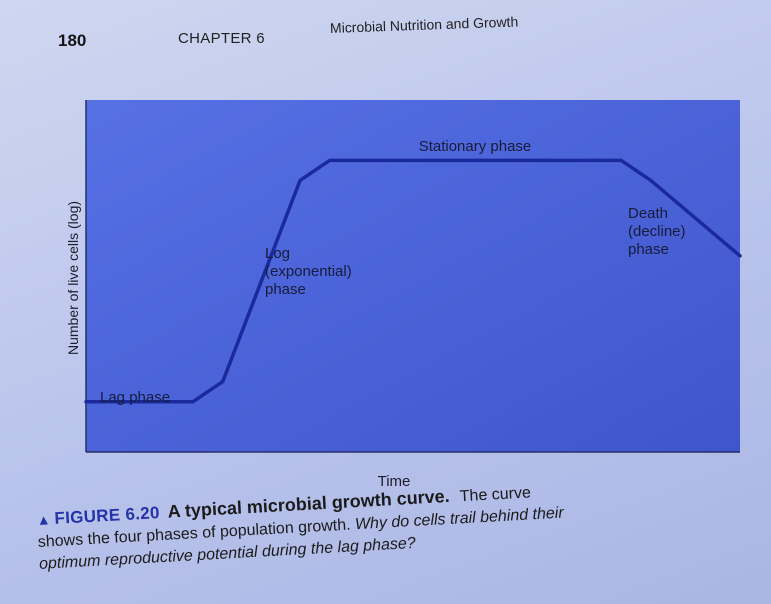 The image size is (771, 604). I want to click on phase-label-log: Log, so click(277, 253).